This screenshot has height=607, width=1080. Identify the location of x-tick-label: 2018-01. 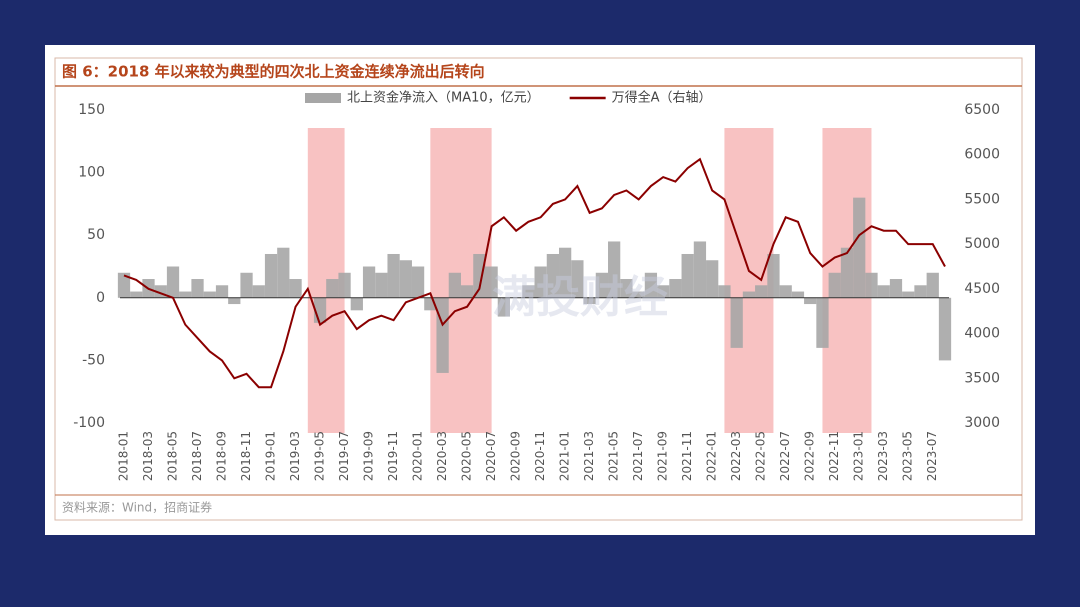
(124, 456).